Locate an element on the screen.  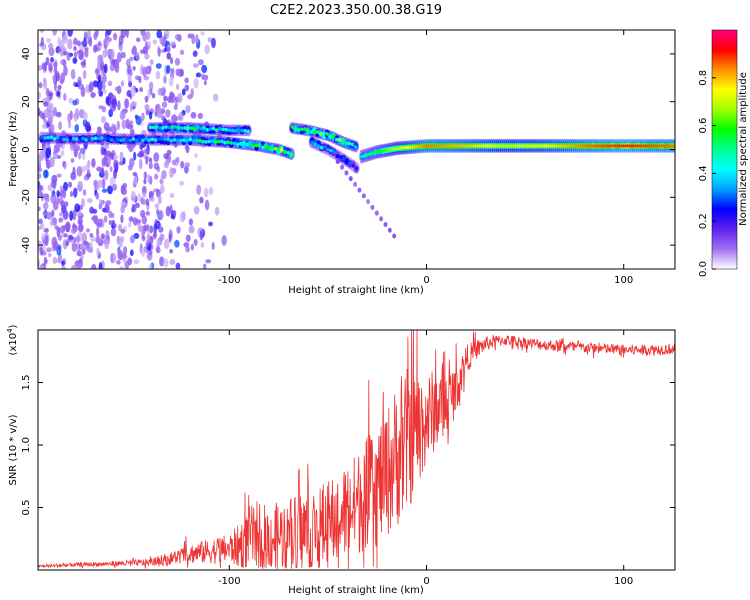
spectrogram-y-tick-label: -20 is located at coordinates (26, 197).